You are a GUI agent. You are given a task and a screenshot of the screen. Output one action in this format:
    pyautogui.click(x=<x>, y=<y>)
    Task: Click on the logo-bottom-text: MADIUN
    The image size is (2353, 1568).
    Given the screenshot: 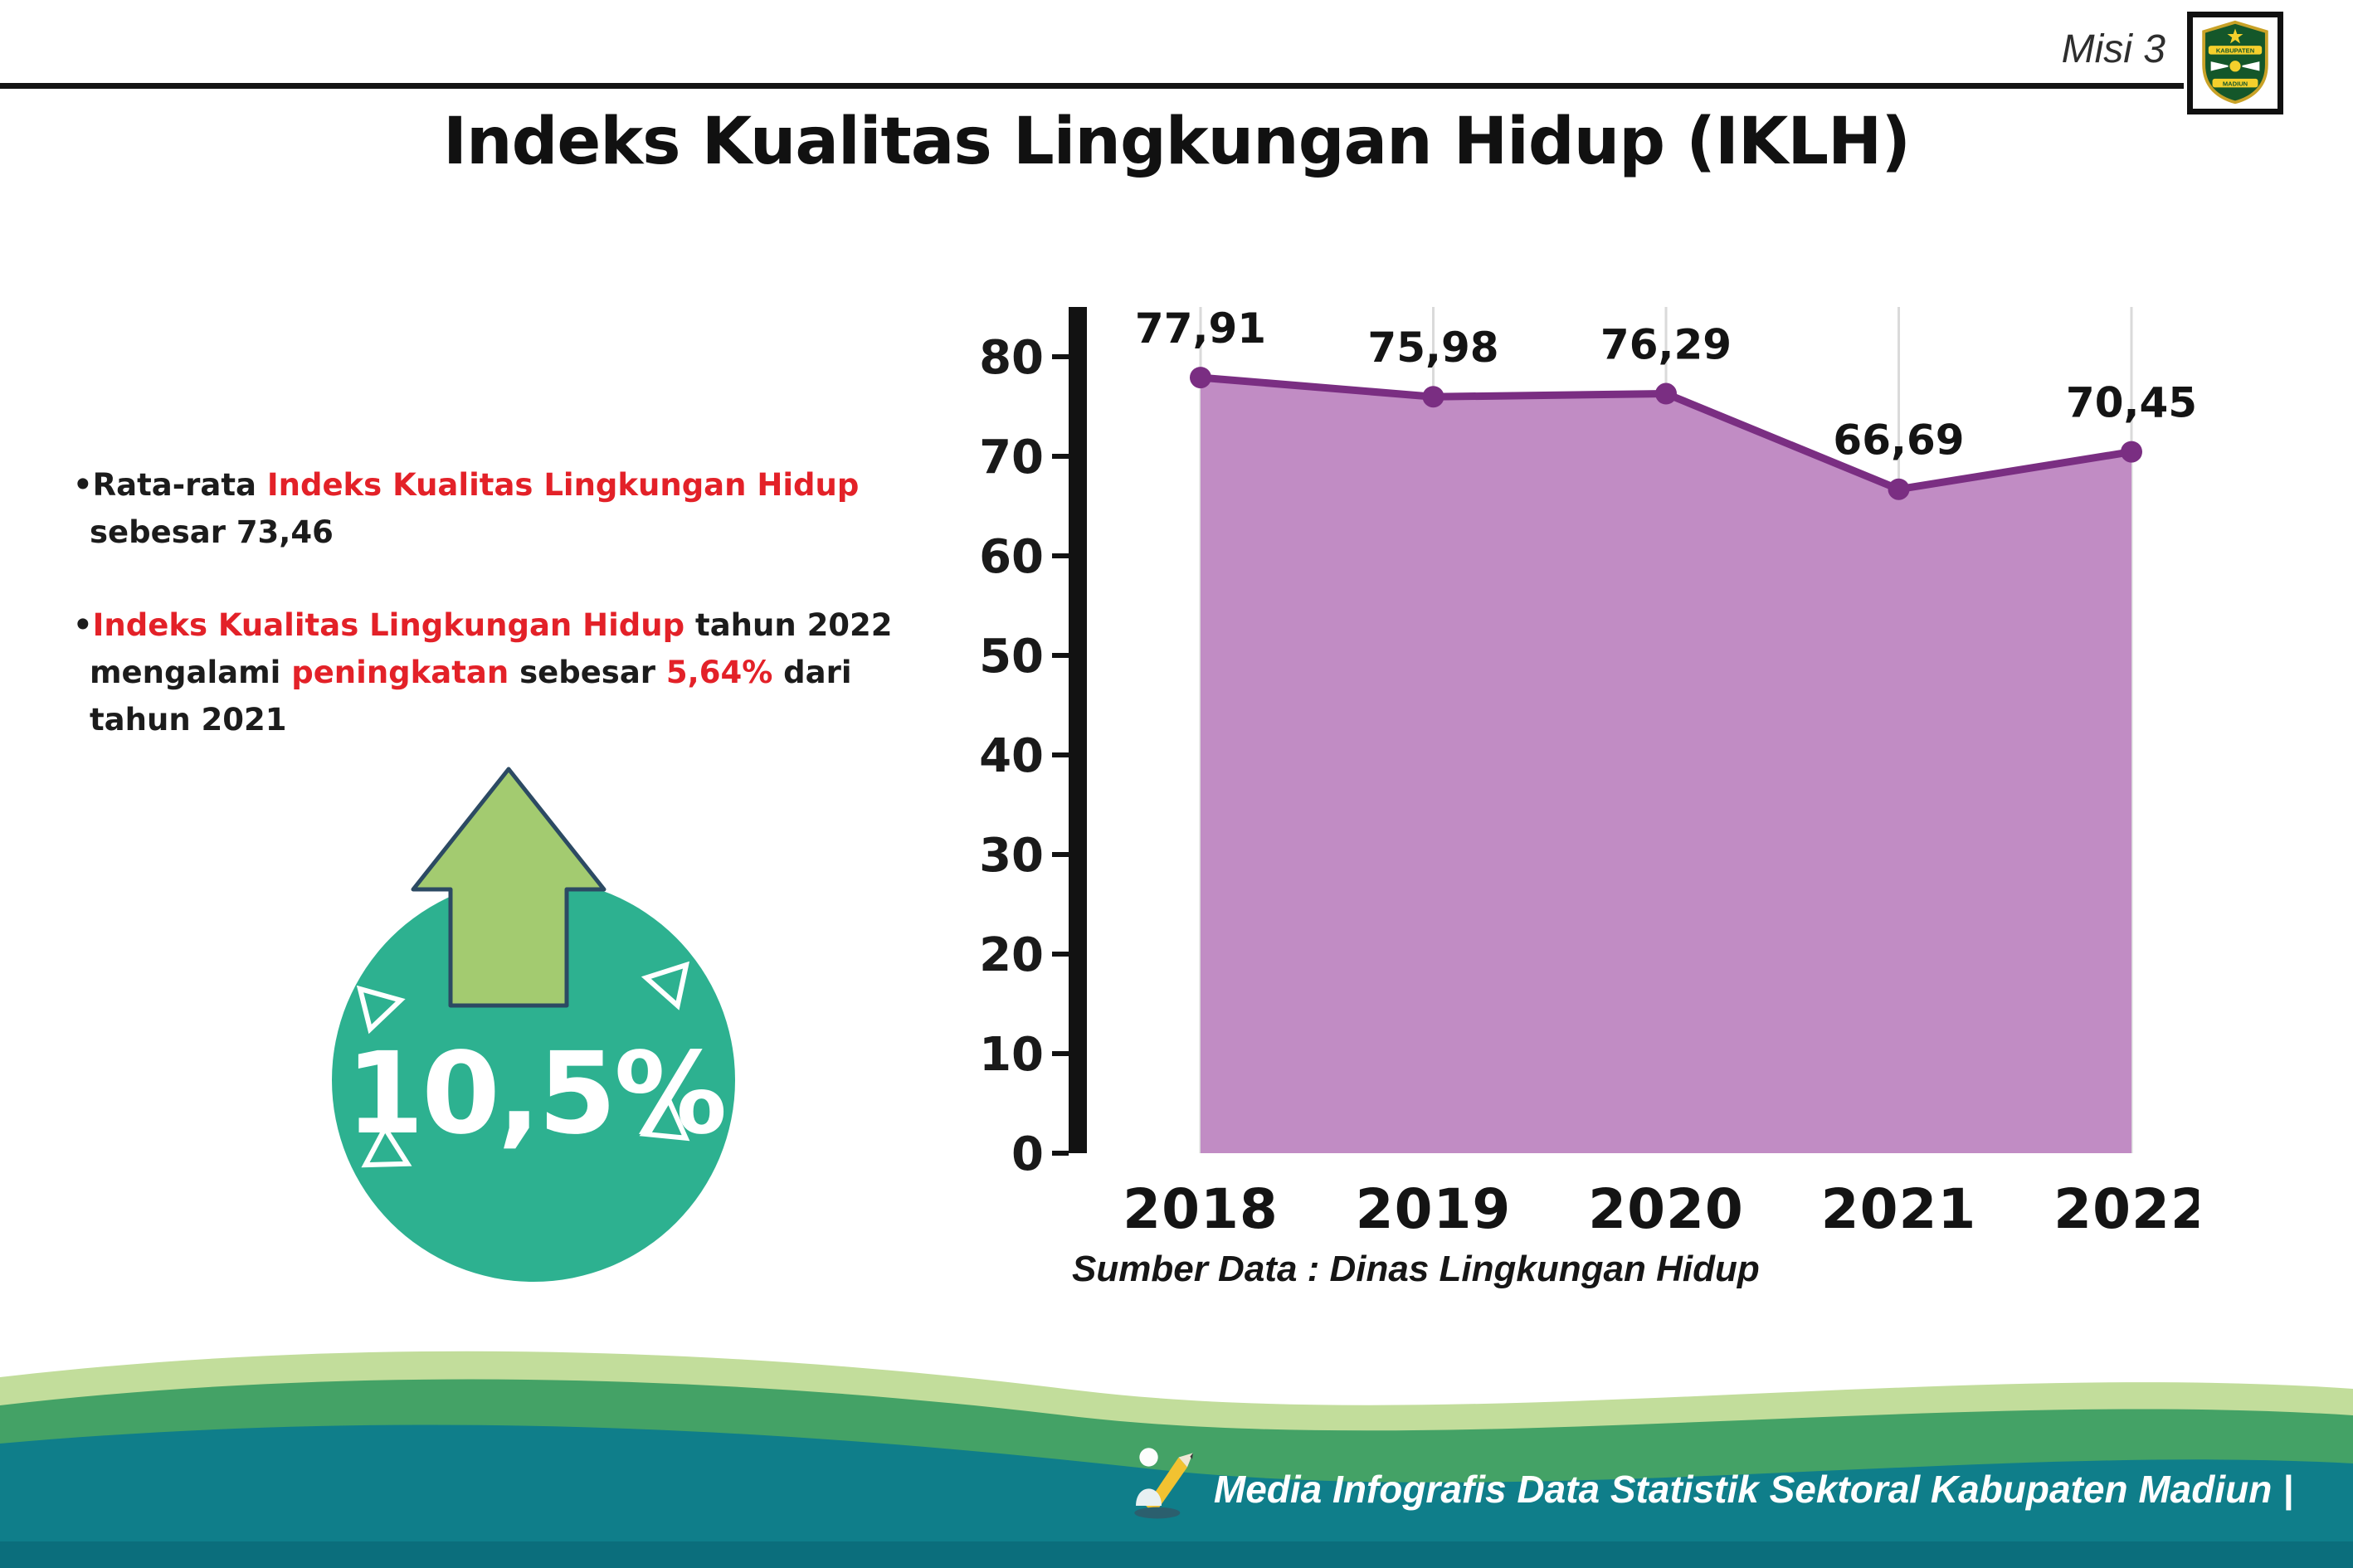 What is the action you would take?
    pyautogui.click(x=2235, y=83)
    